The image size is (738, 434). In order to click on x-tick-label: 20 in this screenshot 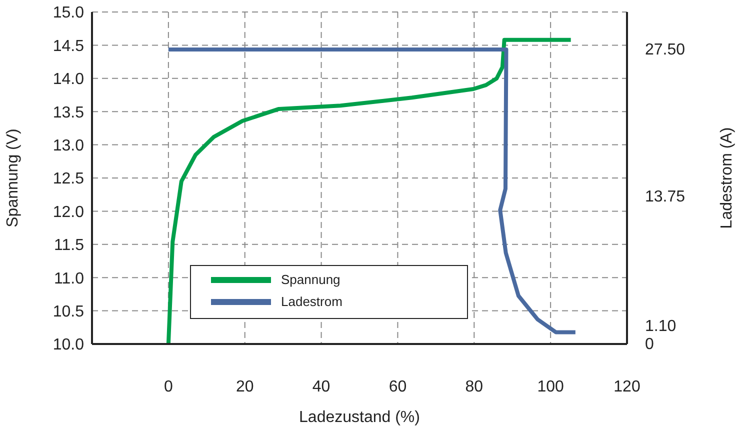, I will do `click(245, 387)`.